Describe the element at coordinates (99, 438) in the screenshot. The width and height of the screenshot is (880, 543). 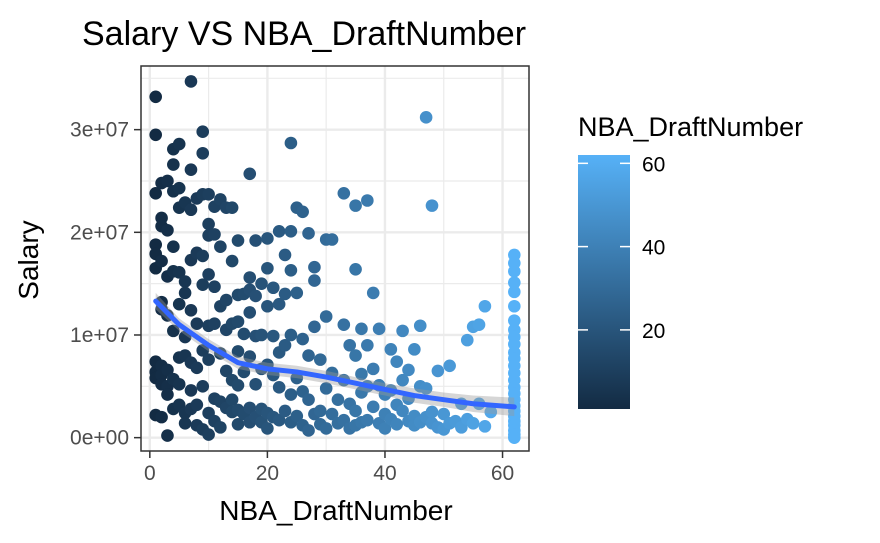
I see `y-tick-label: 0e+00` at that location.